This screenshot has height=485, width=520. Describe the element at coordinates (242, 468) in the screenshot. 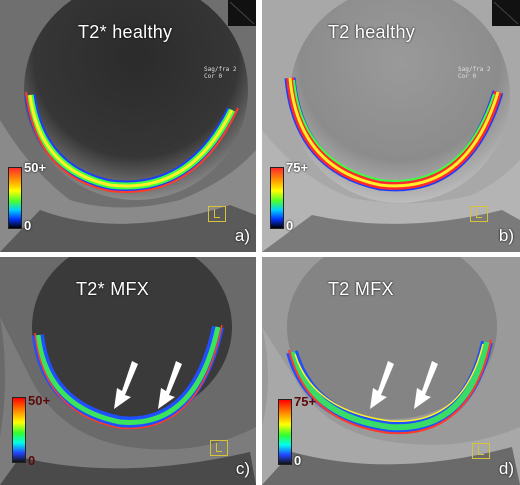

I see `panel-label: c)` at that location.